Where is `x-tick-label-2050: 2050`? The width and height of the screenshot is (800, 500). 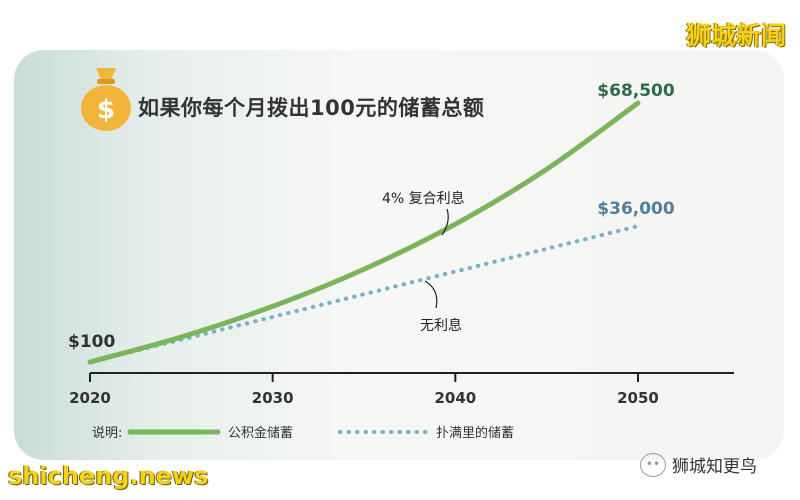
x-tick-label-2050: 2050 is located at coordinates (638, 398).